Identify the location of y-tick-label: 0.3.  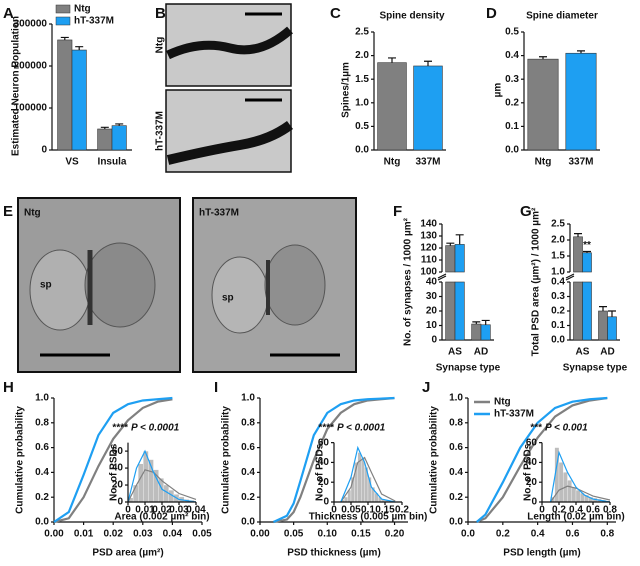
(512, 79).